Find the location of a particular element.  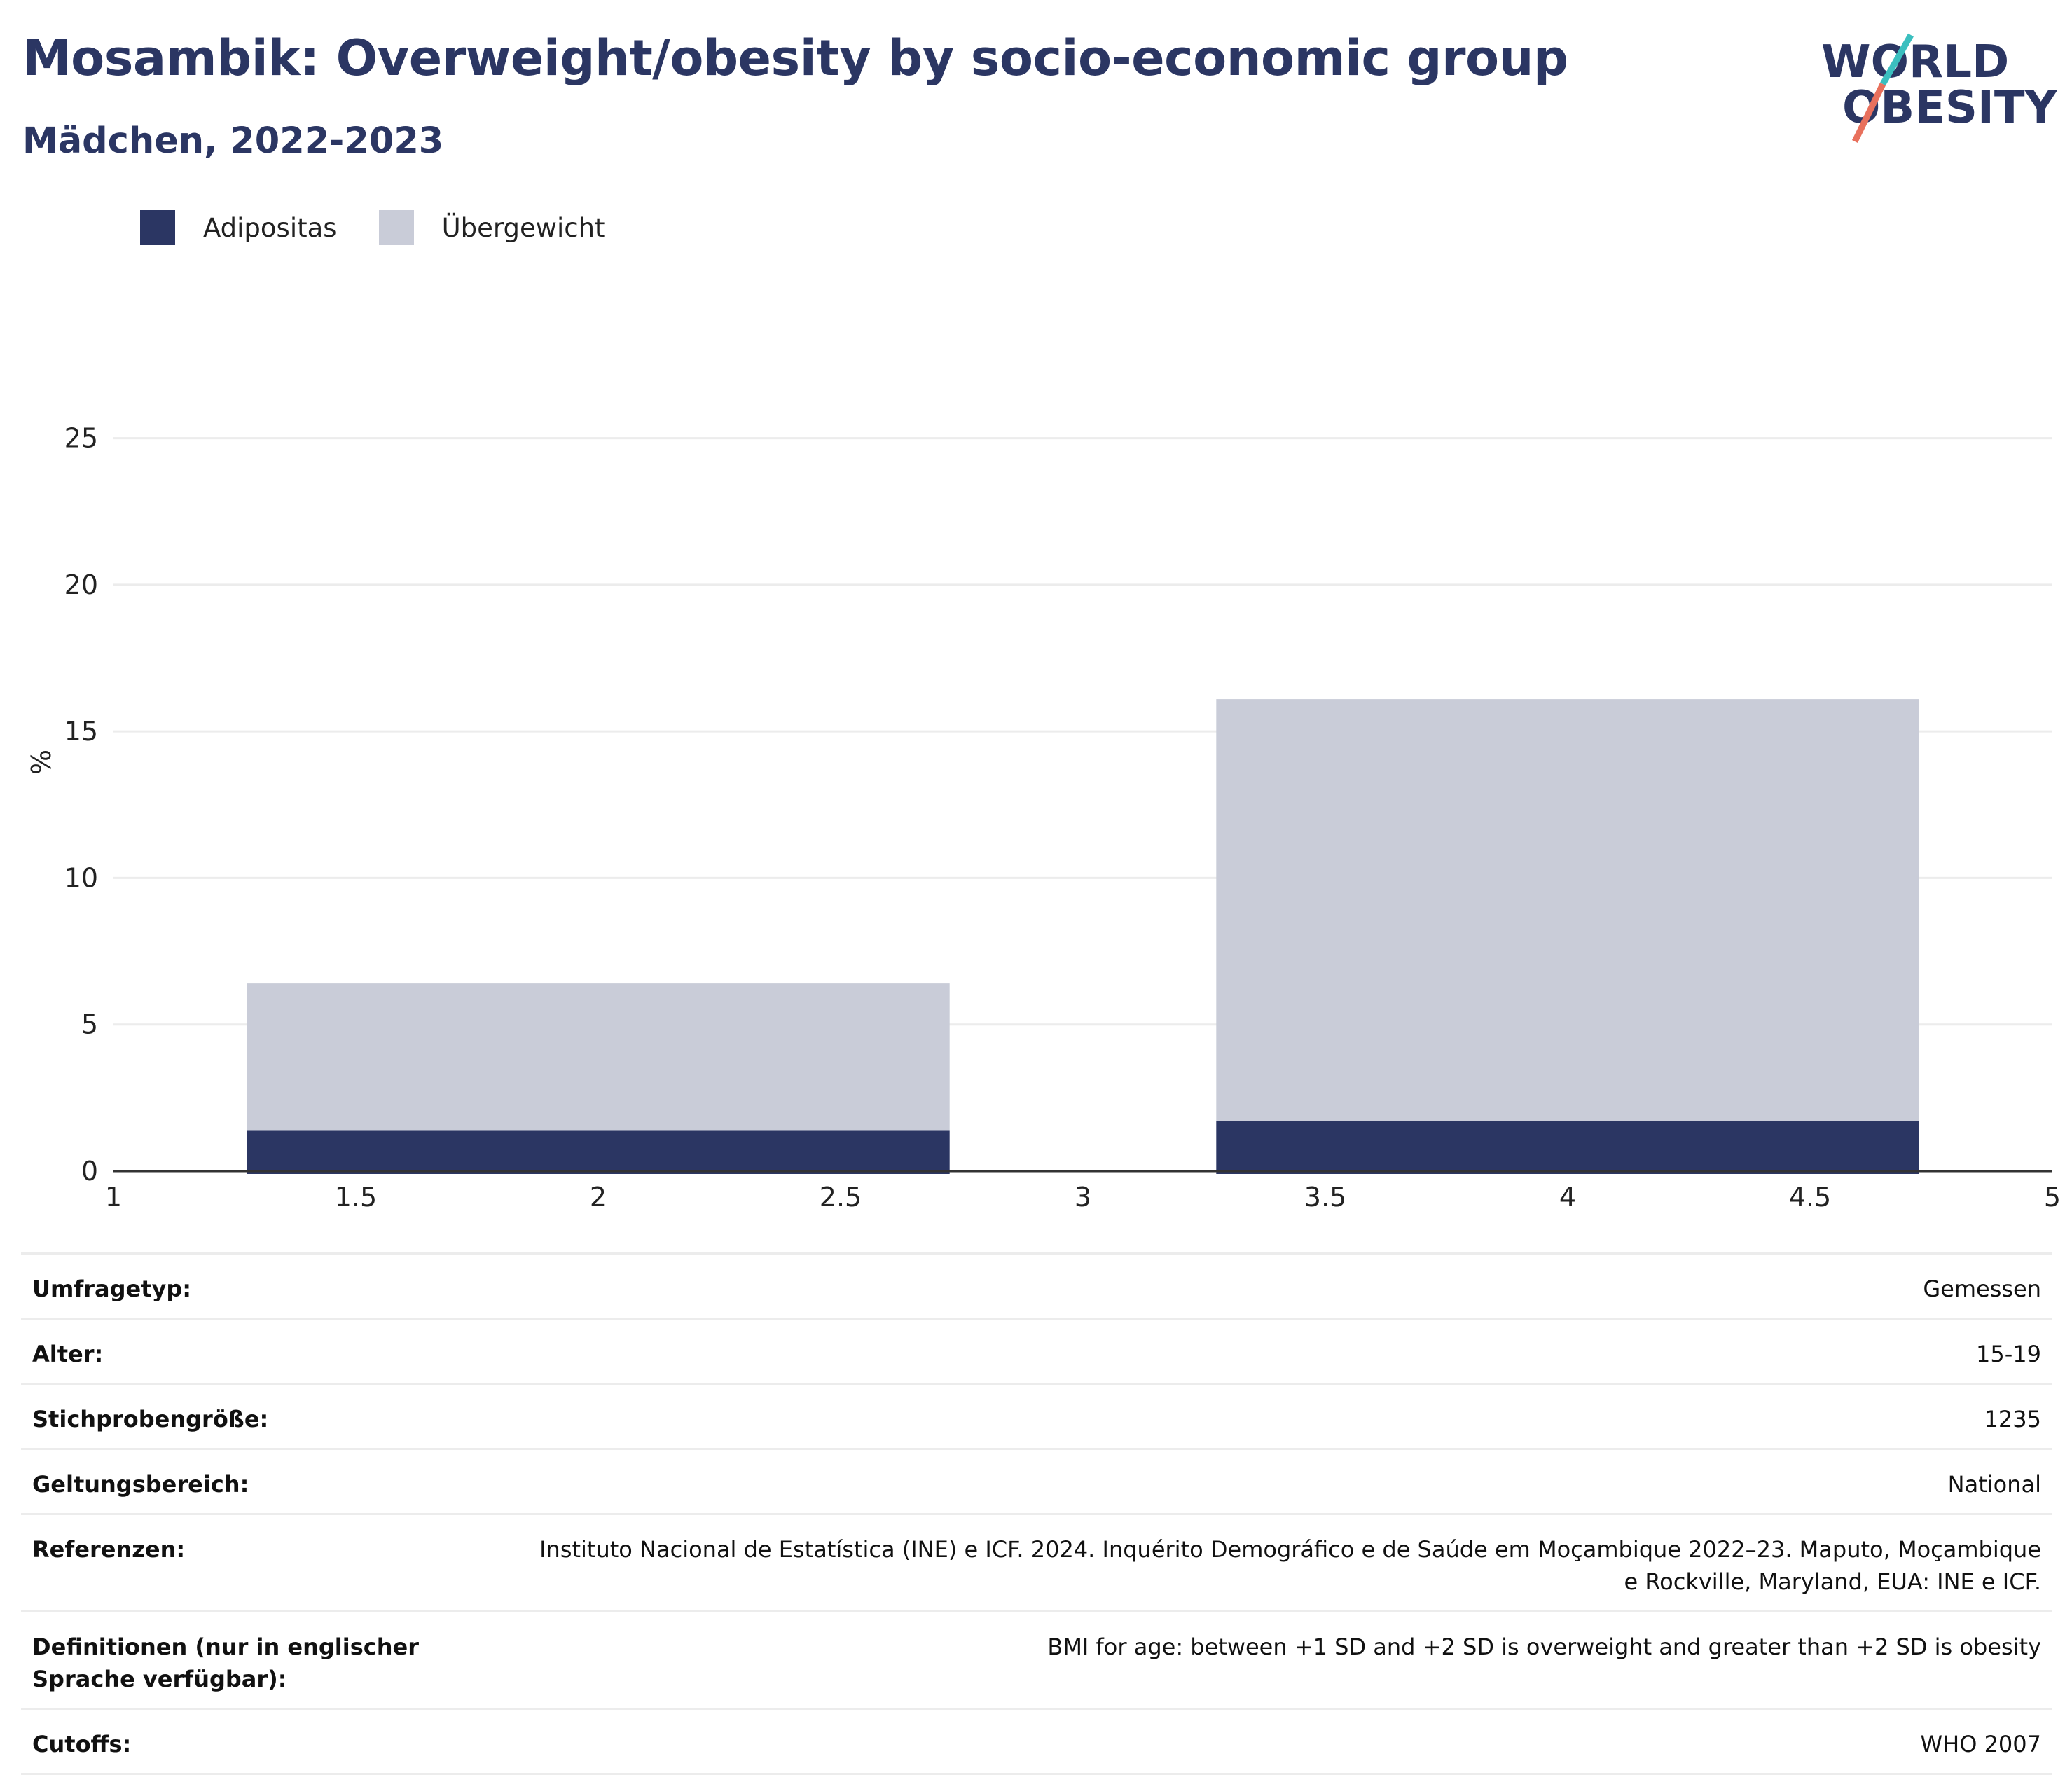

info-value: Gemessen is located at coordinates (1290, 1285).